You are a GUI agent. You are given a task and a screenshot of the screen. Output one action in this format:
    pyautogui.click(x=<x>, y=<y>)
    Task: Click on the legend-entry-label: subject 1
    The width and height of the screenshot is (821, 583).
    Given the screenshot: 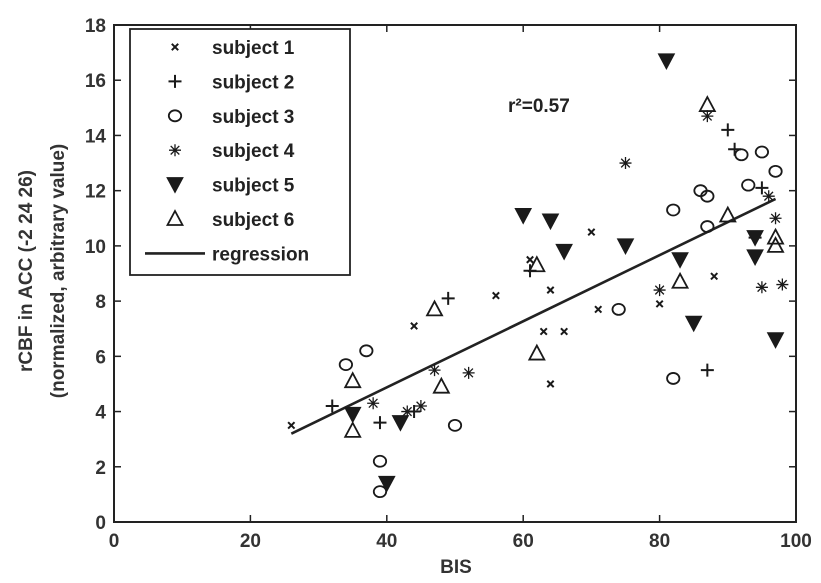 What is the action you would take?
    pyautogui.click(x=253, y=48)
    